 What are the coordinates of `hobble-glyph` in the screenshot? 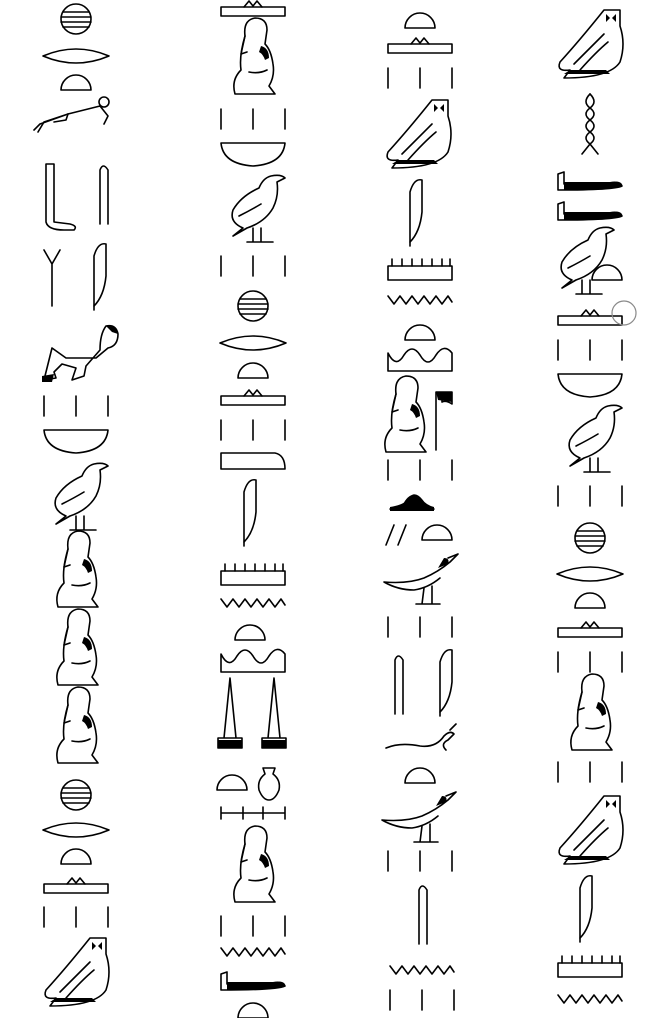 It's located at (253, 813).